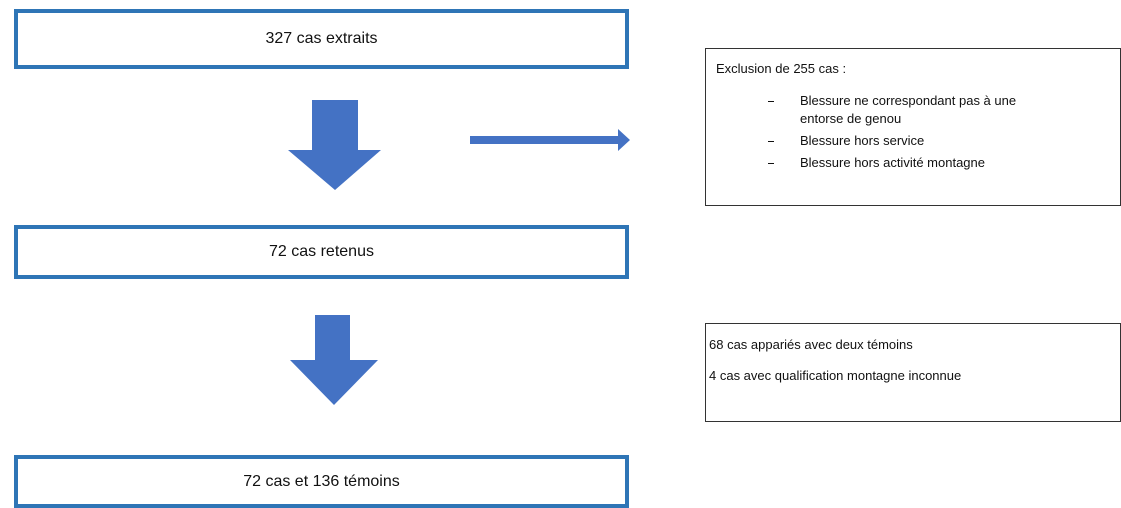  Describe the element at coordinates (781, 68) in the screenshot. I see `exclusion-title: Exclusion de 255 cas :` at that location.